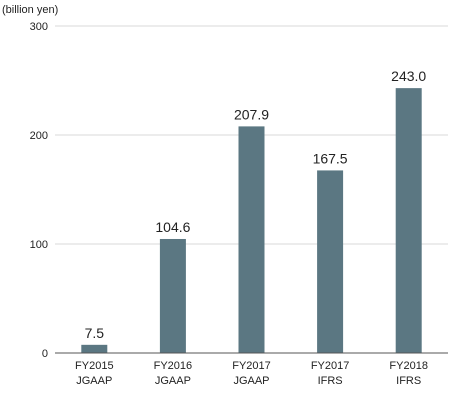 The height and width of the screenshot is (400, 450). I want to click on y-tick-label: 100, so click(39, 245).